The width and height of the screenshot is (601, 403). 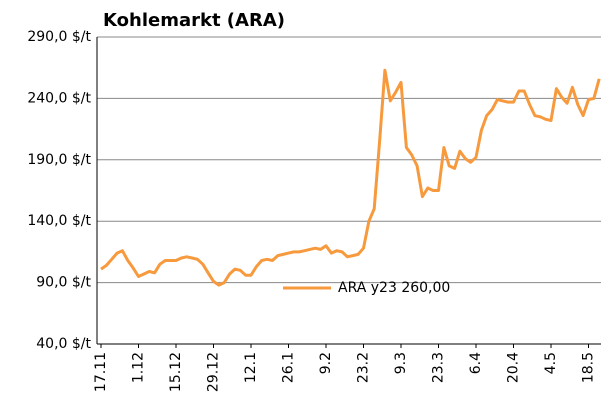 I want to click on x-tick-label: 15.12, so click(x=176, y=372).